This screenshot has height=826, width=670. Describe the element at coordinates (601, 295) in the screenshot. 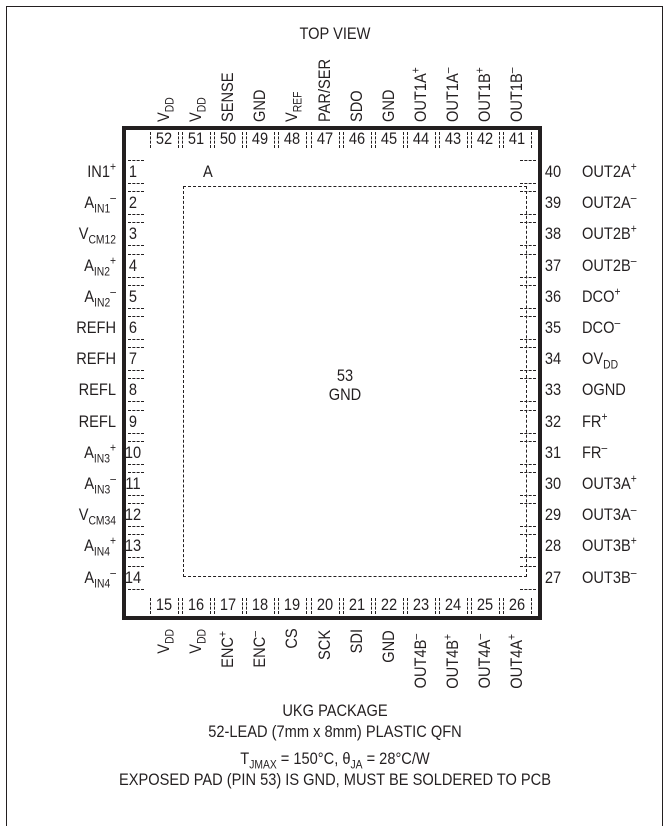

I see `right-pin-label: DCO+` at that location.